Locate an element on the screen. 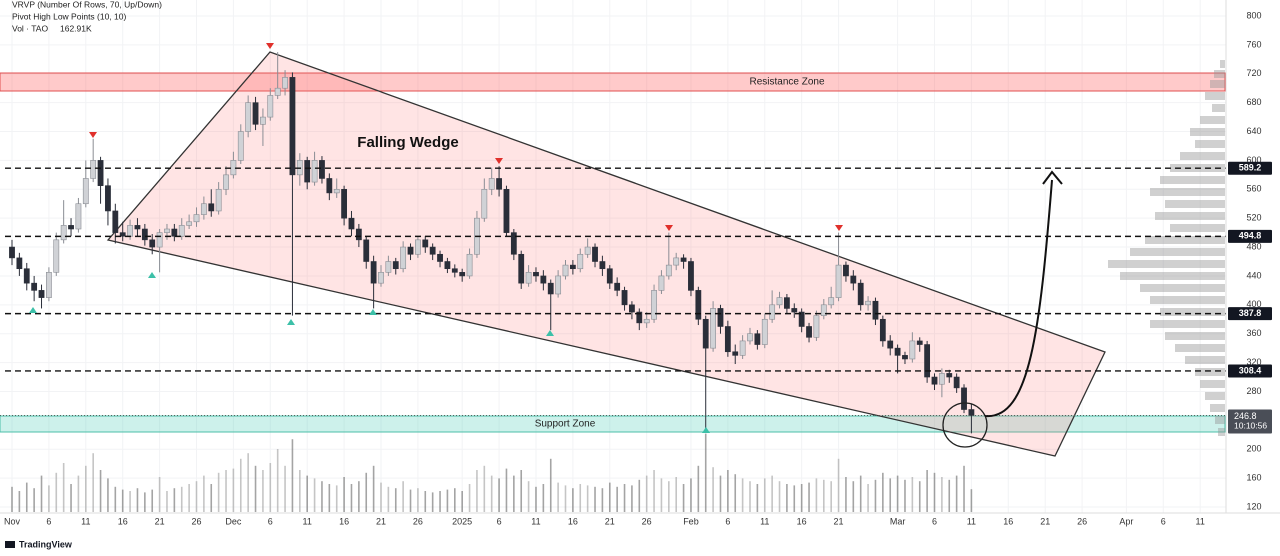 Image resolution: width=1280 pixels, height=556 pixels. countdown-label: 10:10:56 is located at coordinates (1250, 426).